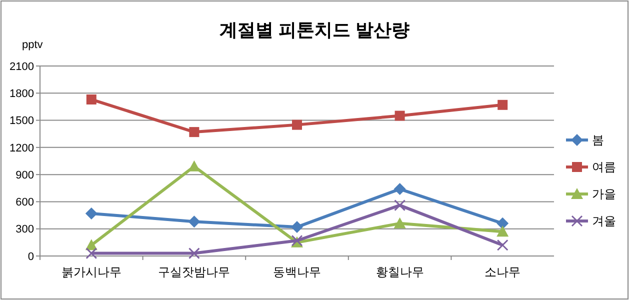 This screenshot has width=629, height=300. Describe the element at coordinates (297, 272) in the screenshot. I see `x-tick-label: 동백나무` at that location.